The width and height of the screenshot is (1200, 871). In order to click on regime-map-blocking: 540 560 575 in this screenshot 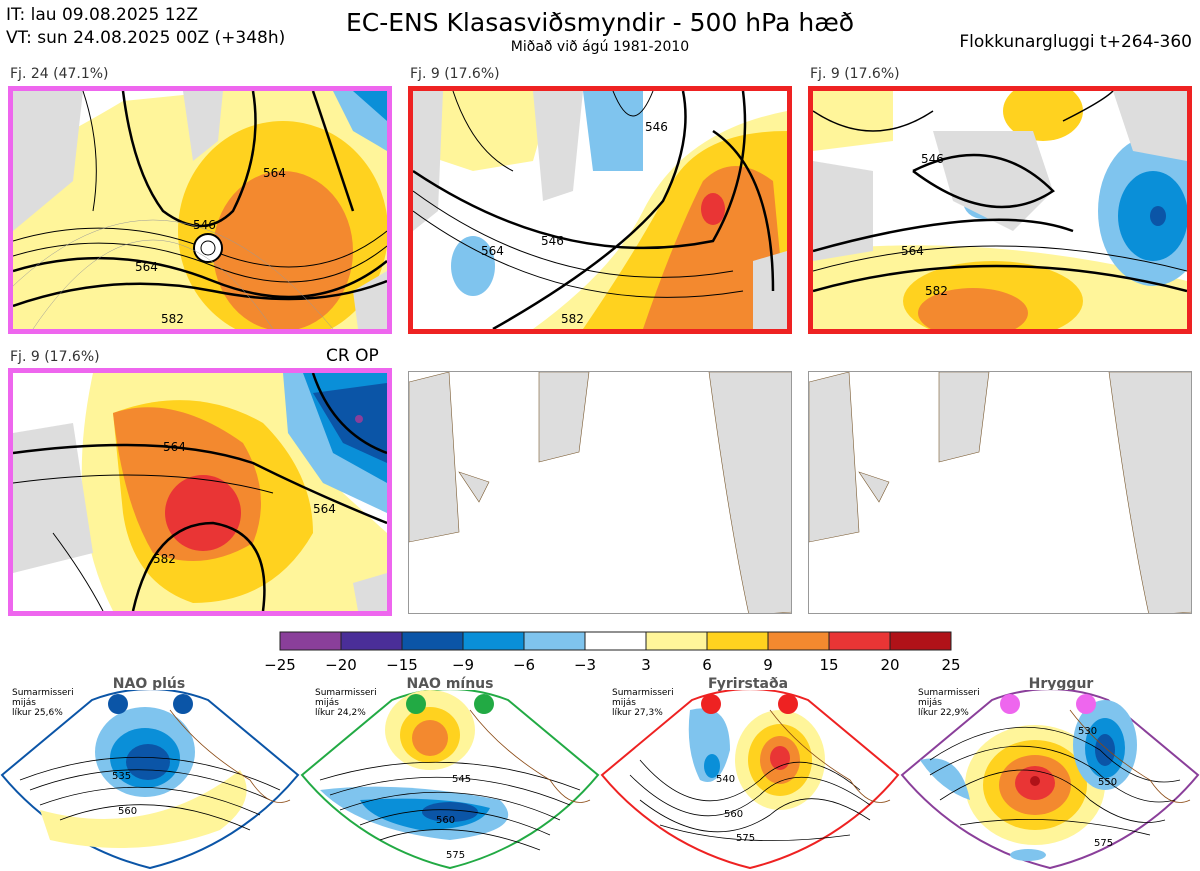, I will do `click(750, 780)`.